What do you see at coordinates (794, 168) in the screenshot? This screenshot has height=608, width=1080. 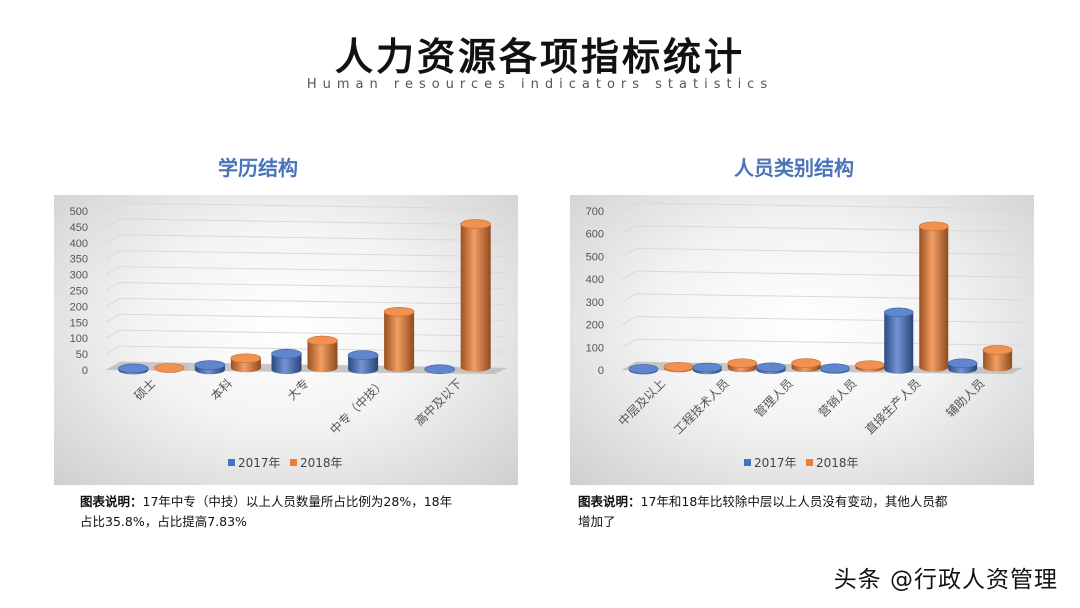 I see `chart-title-category: 人员类别结构` at bounding box center [794, 168].